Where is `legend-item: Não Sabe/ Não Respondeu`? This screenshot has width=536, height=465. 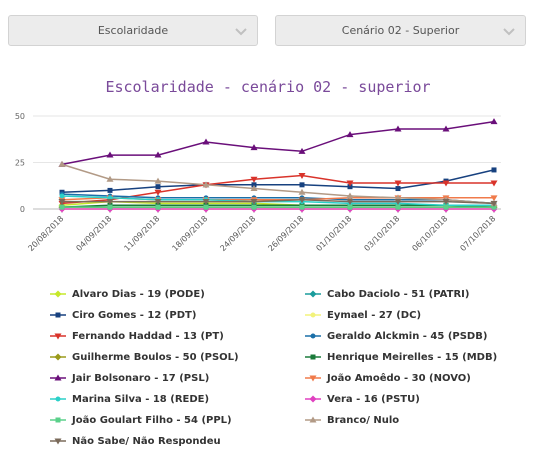
legend-item: Não Sabe/ Não Respondeu is located at coordinates (135, 441).